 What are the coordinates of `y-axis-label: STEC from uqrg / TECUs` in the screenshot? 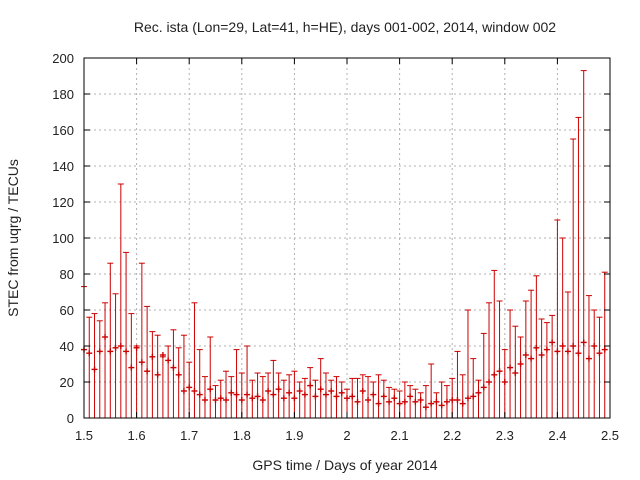 It's located at (13, 238).